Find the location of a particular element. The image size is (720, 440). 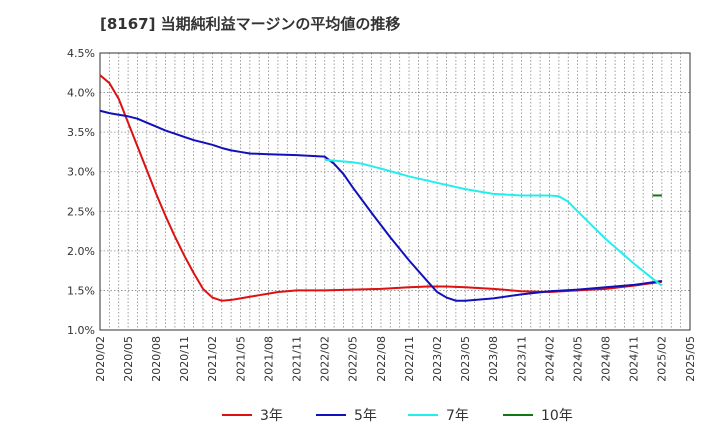

x-tick-label: 2024/08 is located at coordinates (606, 359).